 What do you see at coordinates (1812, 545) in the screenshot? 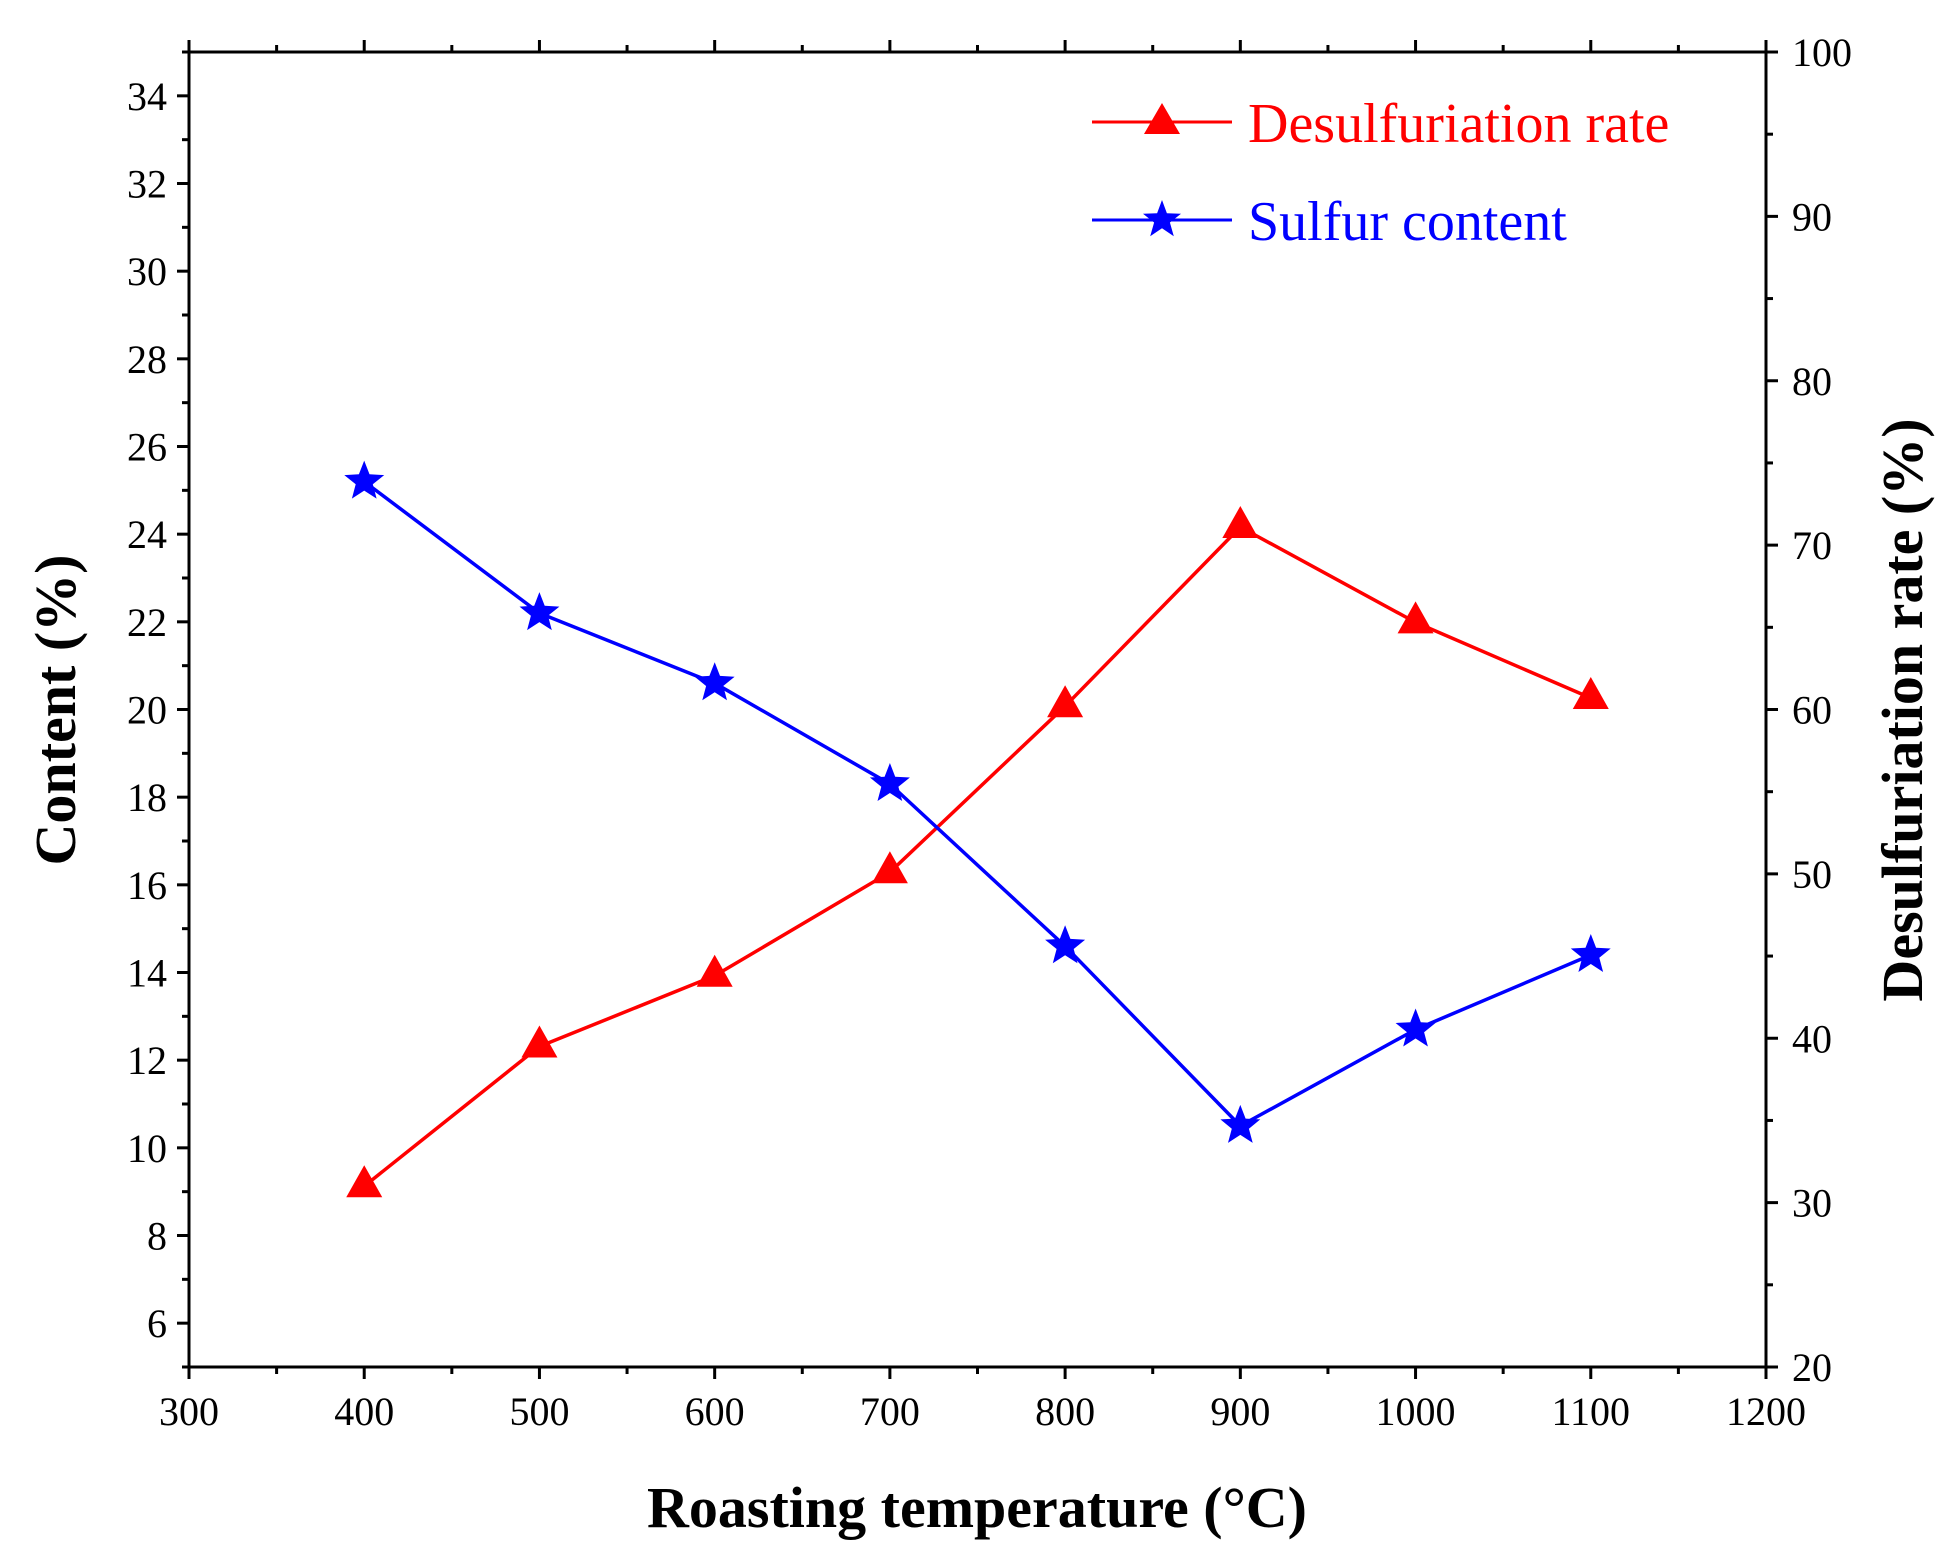
I see `y-right-tick-label: 70` at bounding box center [1812, 545].